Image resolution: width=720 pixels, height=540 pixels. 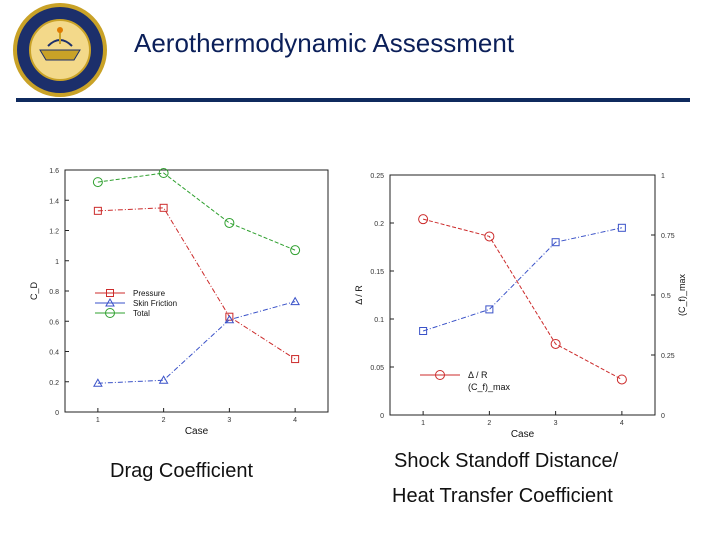 I want to click on y2-axis-label: (C_f)_max, so click(x=682, y=295).